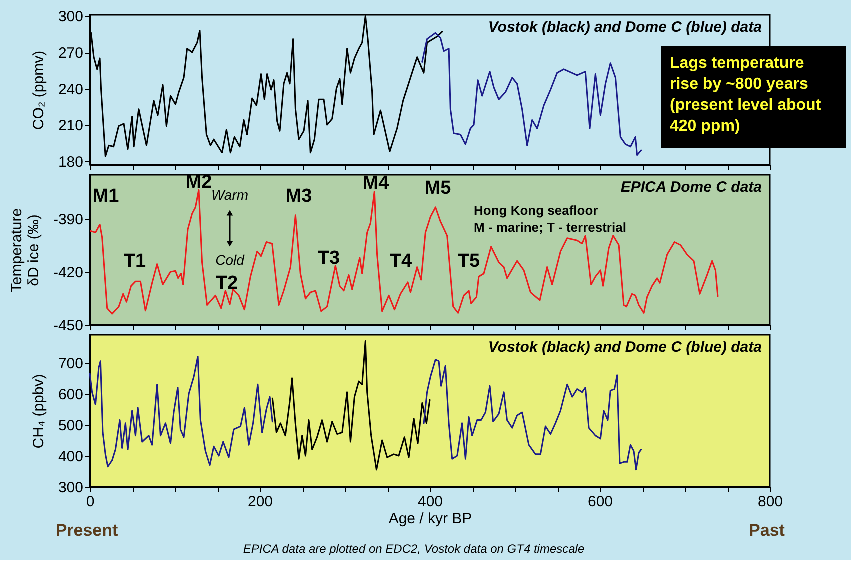 Image resolution: width=864 pixels, height=566 pixels. What do you see at coordinates (39, 90) in the screenshot?
I see `y-axis-title: CO₂ (ppmv)` at bounding box center [39, 90].